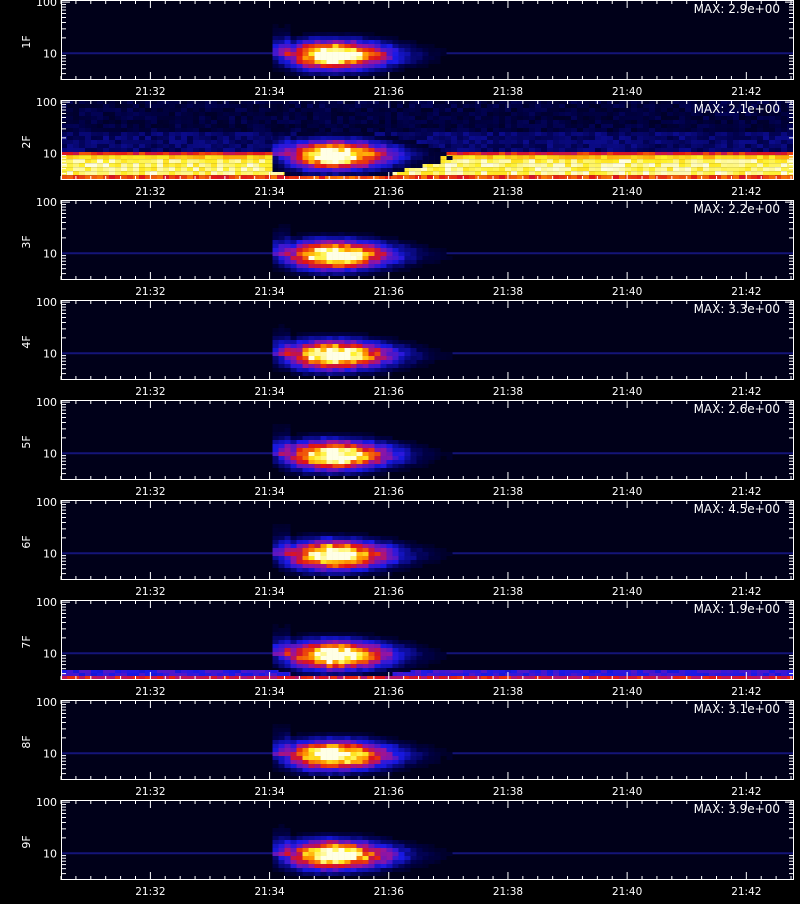 The image size is (800, 904). What do you see at coordinates (46, 102) in the screenshot?
I see `y-tick-label: 100` at bounding box center [46, 102].